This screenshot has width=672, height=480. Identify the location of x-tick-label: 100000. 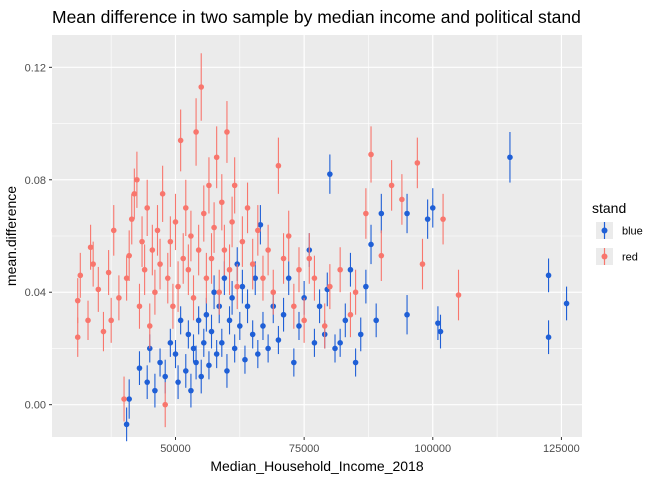
(432, 449).